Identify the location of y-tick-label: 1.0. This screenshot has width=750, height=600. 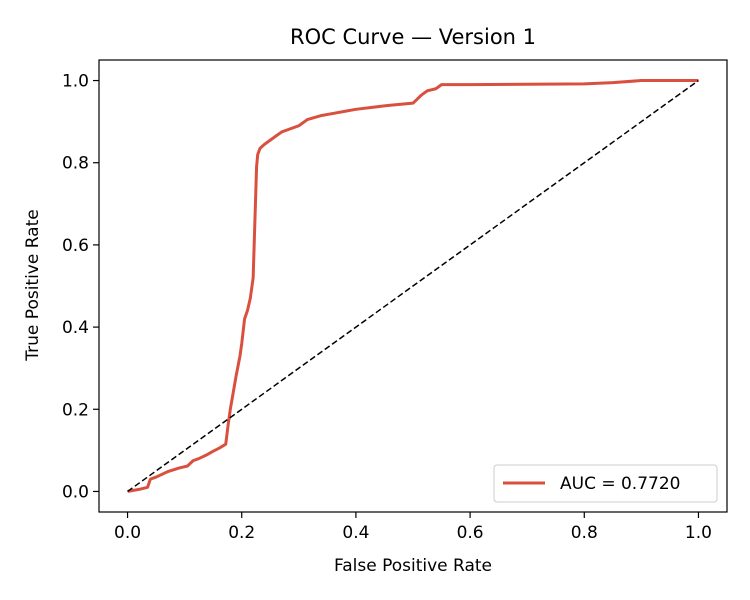
(75, 82).